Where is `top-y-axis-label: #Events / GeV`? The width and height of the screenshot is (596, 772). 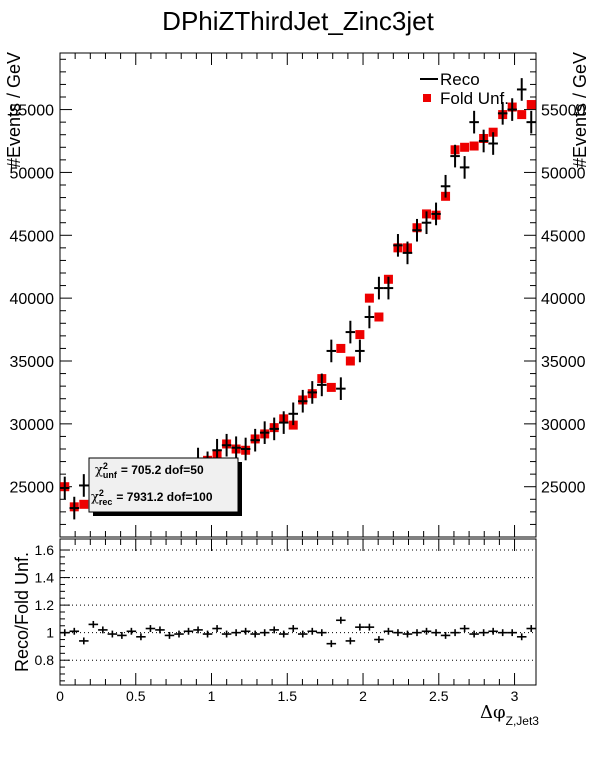 top-y-axis-label: #Events / GeV is located at coordinates (14, 110).